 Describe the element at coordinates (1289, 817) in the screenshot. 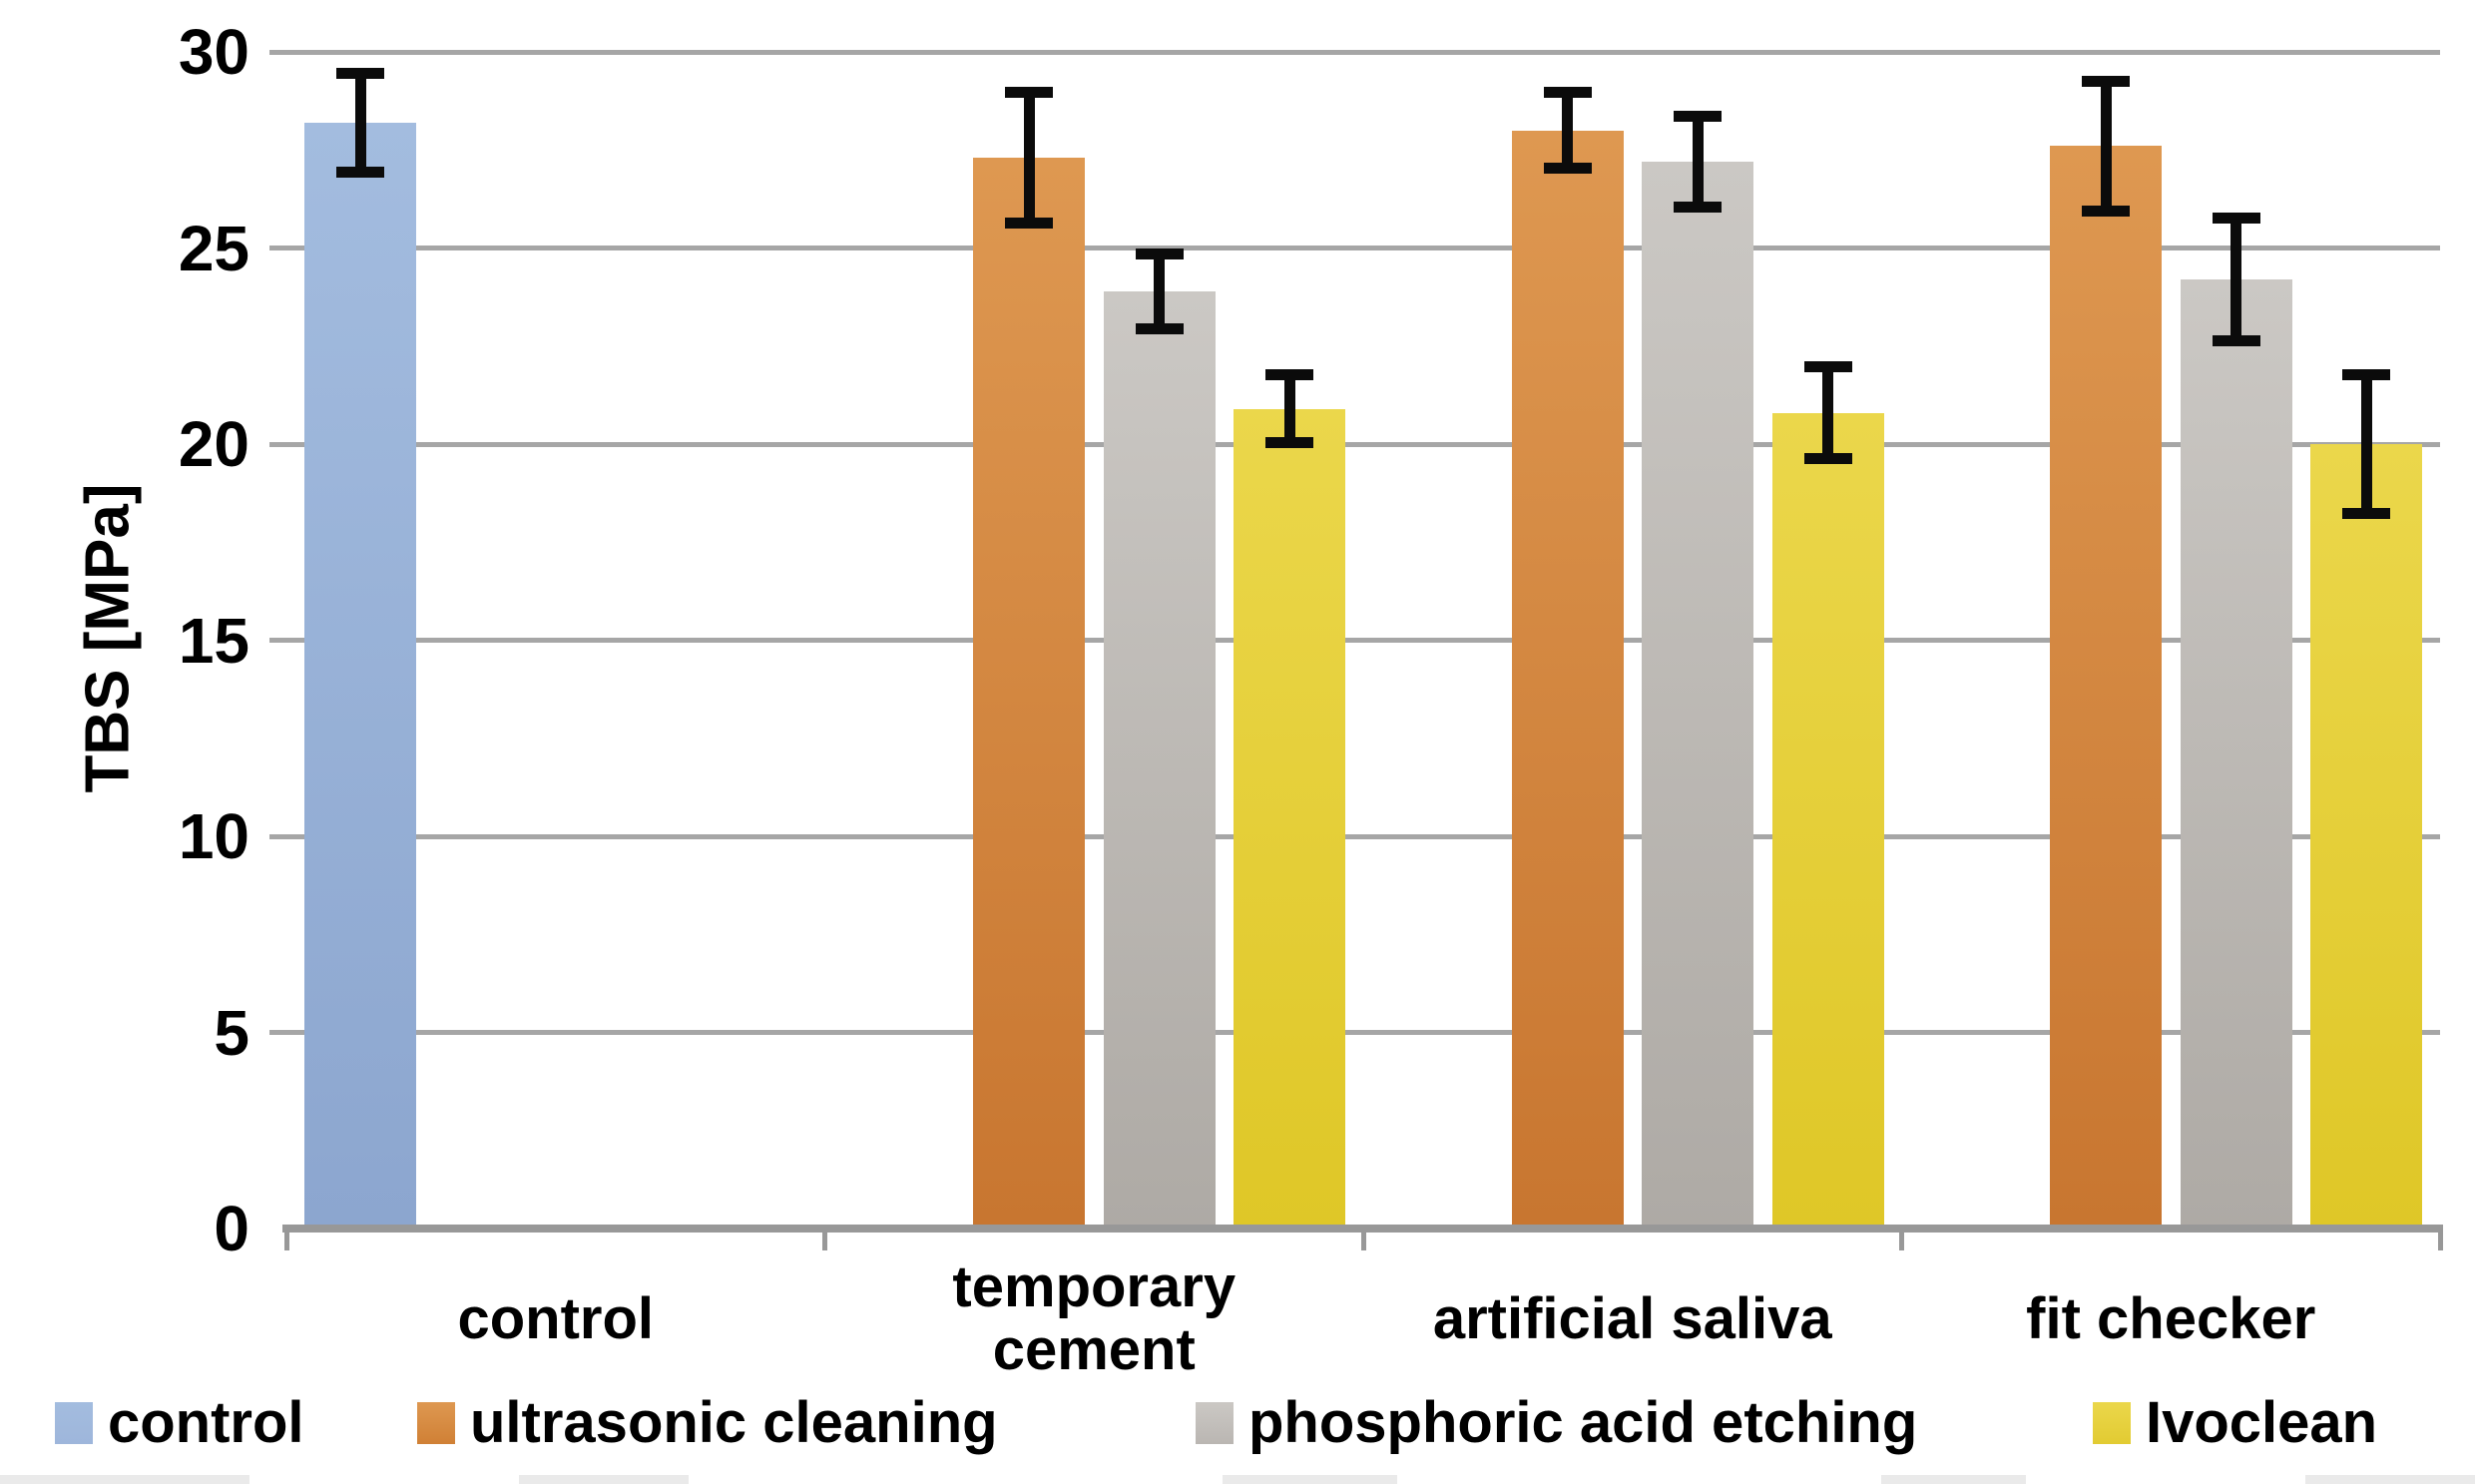

I see `bar-ivoclean-temporary-cement` at that location.